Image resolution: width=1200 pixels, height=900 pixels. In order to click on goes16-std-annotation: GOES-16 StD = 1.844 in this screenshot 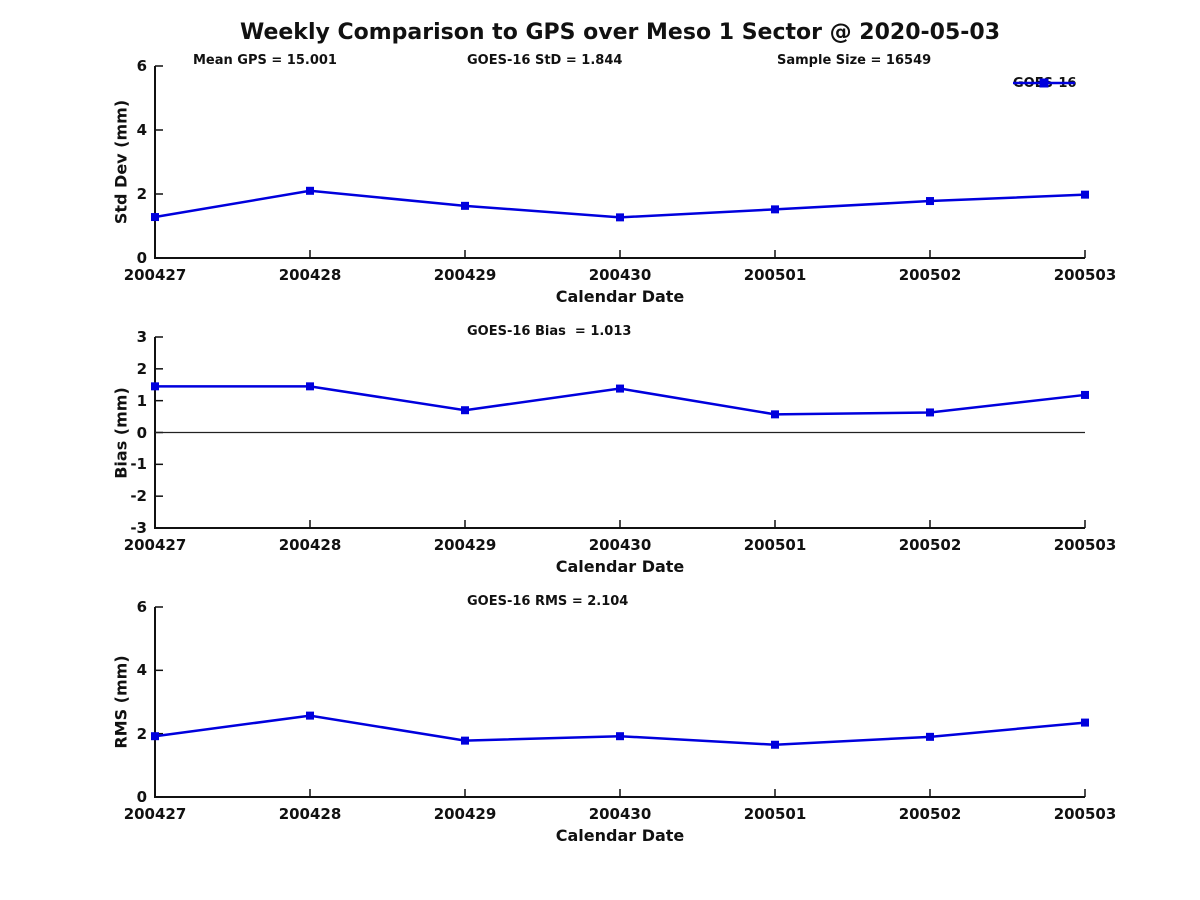, I will do `click(545, 60)`.